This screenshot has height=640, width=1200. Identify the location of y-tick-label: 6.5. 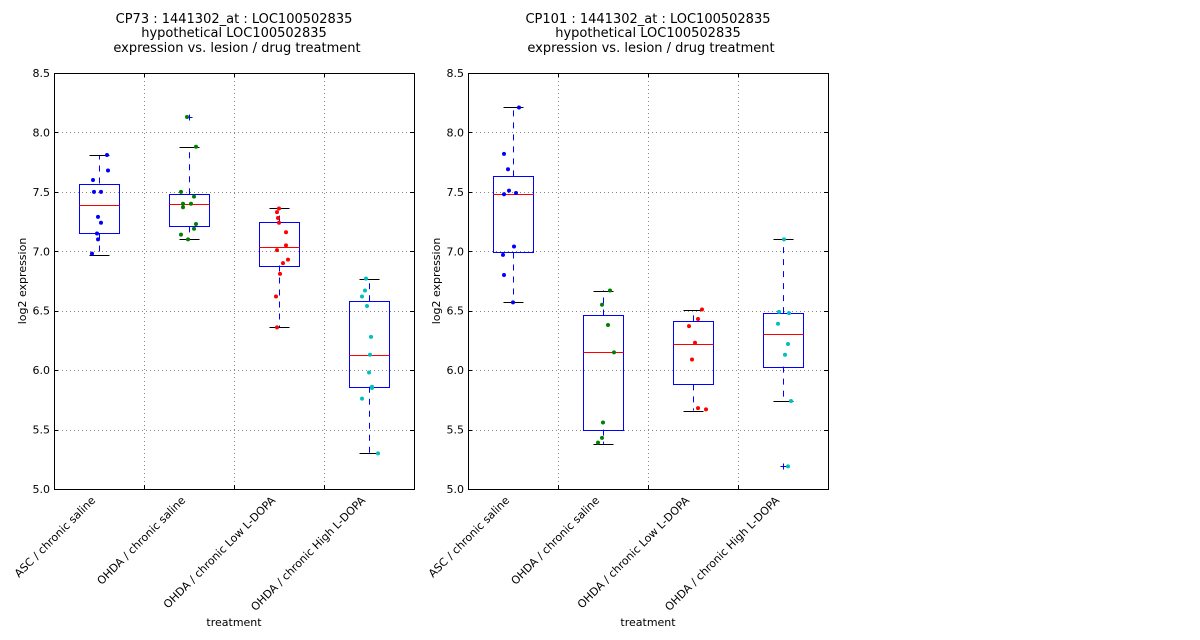
(456, 311).